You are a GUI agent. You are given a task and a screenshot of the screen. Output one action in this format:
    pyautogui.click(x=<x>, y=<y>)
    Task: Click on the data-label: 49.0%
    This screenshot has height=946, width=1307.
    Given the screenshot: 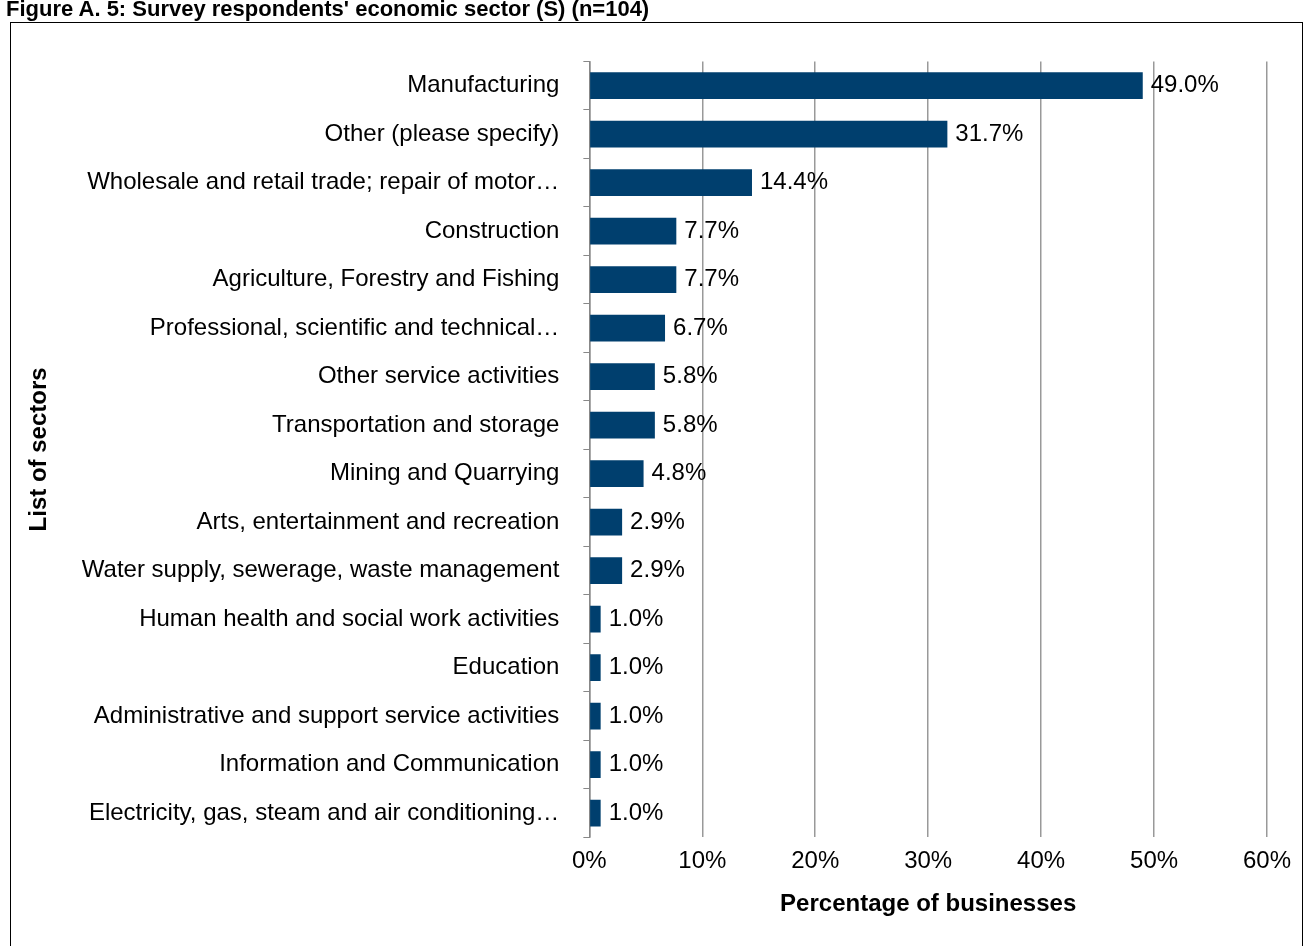 What is the action you would take?
    pyautogui.click(x=1184, y=84)
    